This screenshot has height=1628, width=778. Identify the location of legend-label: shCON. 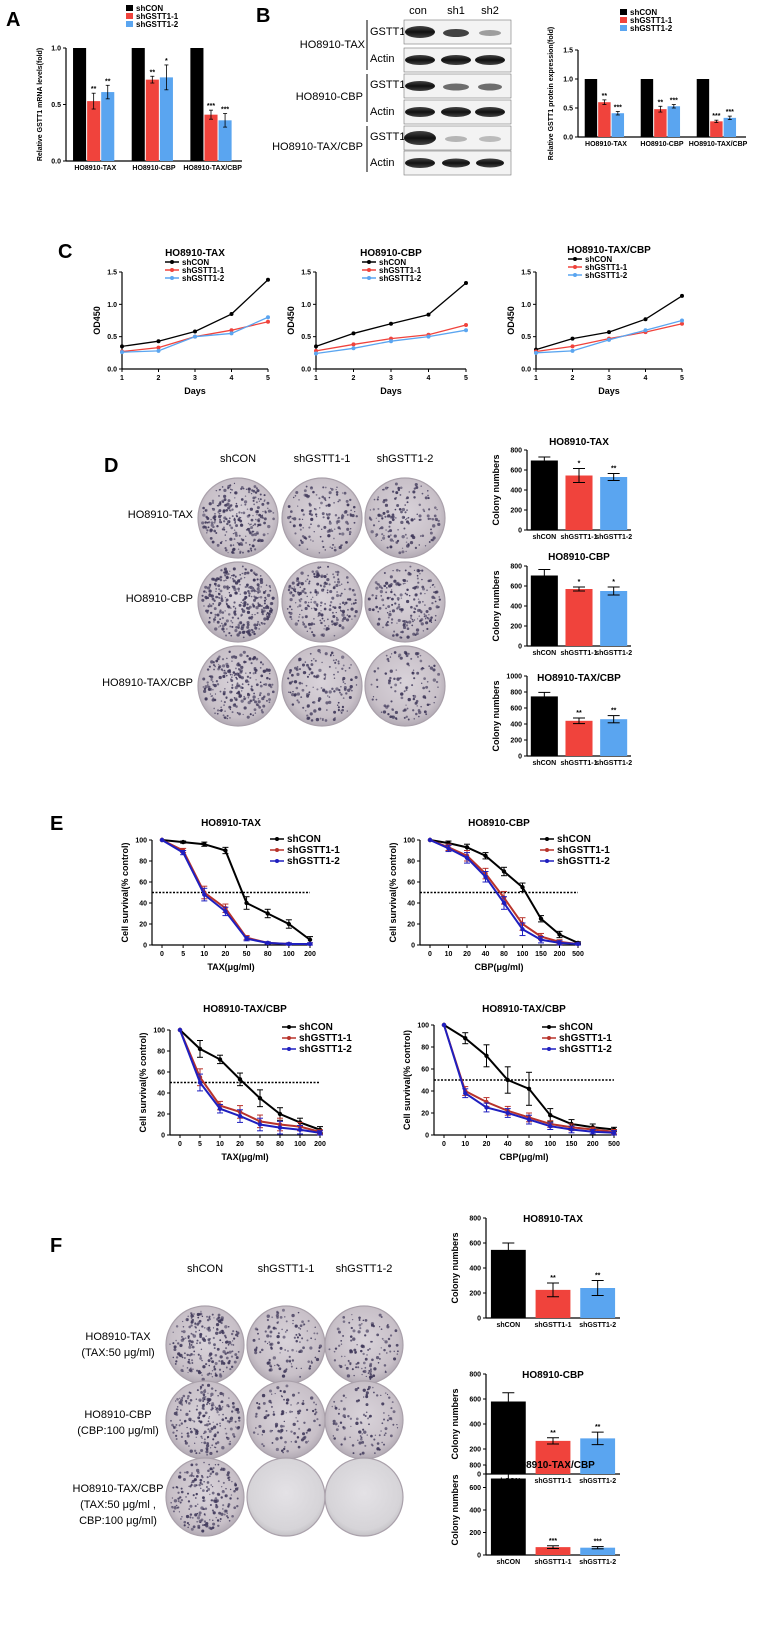
(574, 839).